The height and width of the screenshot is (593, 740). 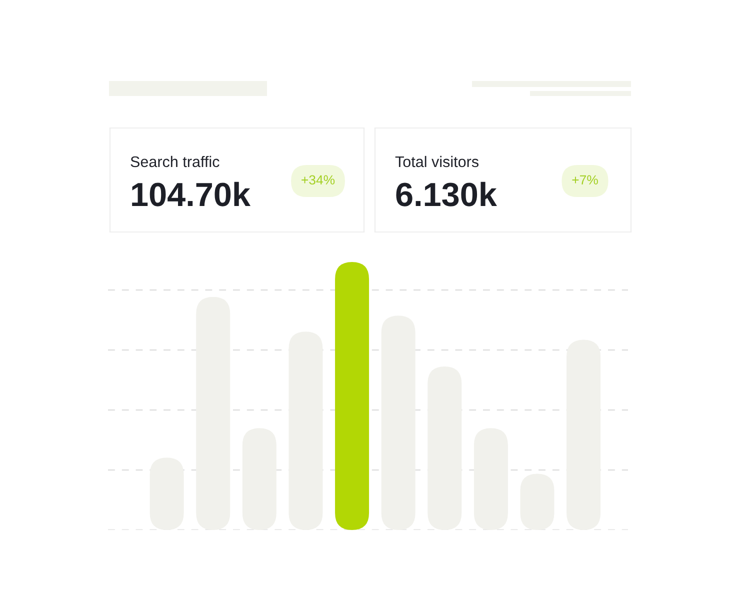 What do you see at coordinates (175, 162) in the screenshot?
I see `text: Search traffic` at bounding box center [175, 162].